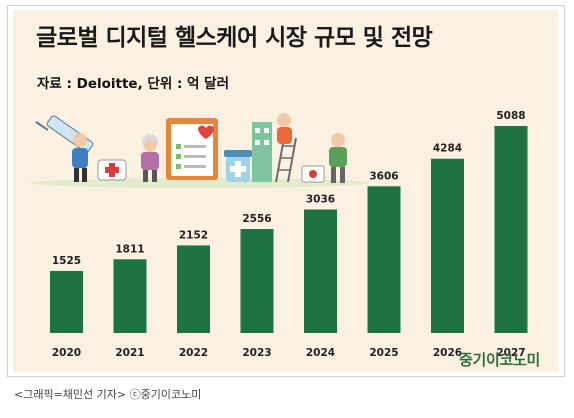 The image size is (574, 418). I want to click on value-label-2024: 3036, so click(320, 199).